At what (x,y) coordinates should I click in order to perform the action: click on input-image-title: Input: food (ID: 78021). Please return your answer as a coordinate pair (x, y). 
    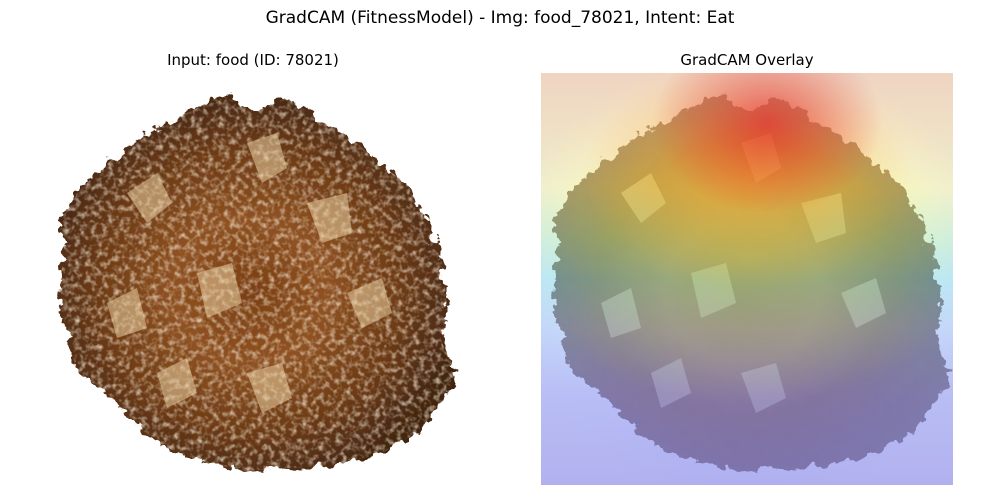
    Looking at the image, I should click on (253, 60).